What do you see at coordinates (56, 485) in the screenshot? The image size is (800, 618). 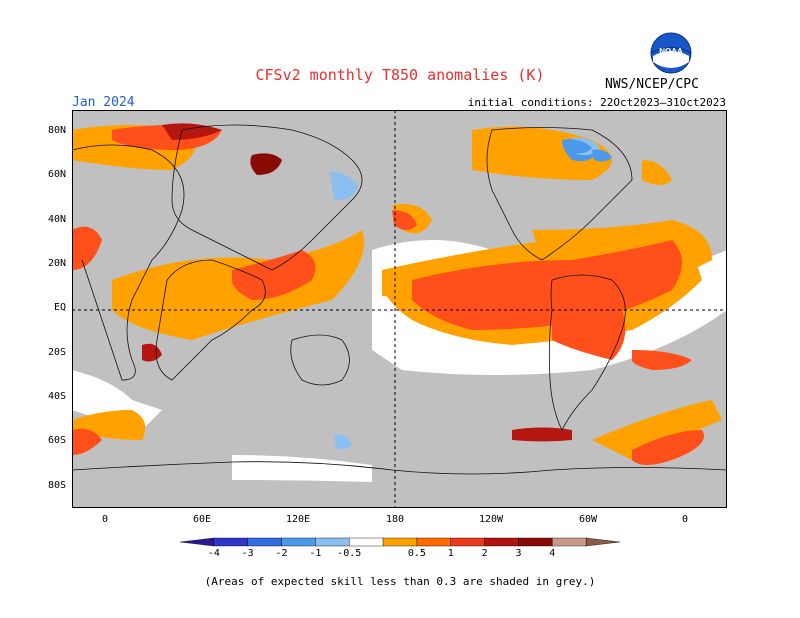 I see `lat-label-80s: 80S` at bounding box center [56, 485].